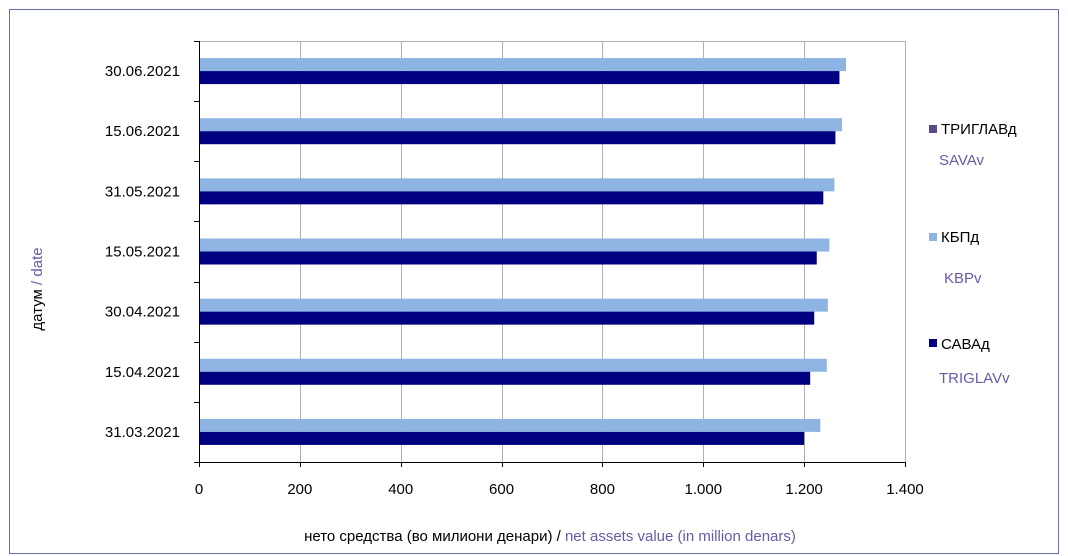 Image resolution: width=1068 pixels, height=556 pixels. Describe the element at coordinates (973, 254) in the screenshot. I see `legend: ТРИГЛАВд SAVAv КБПд KBPv САВАд TRIGLAVv` at that location.